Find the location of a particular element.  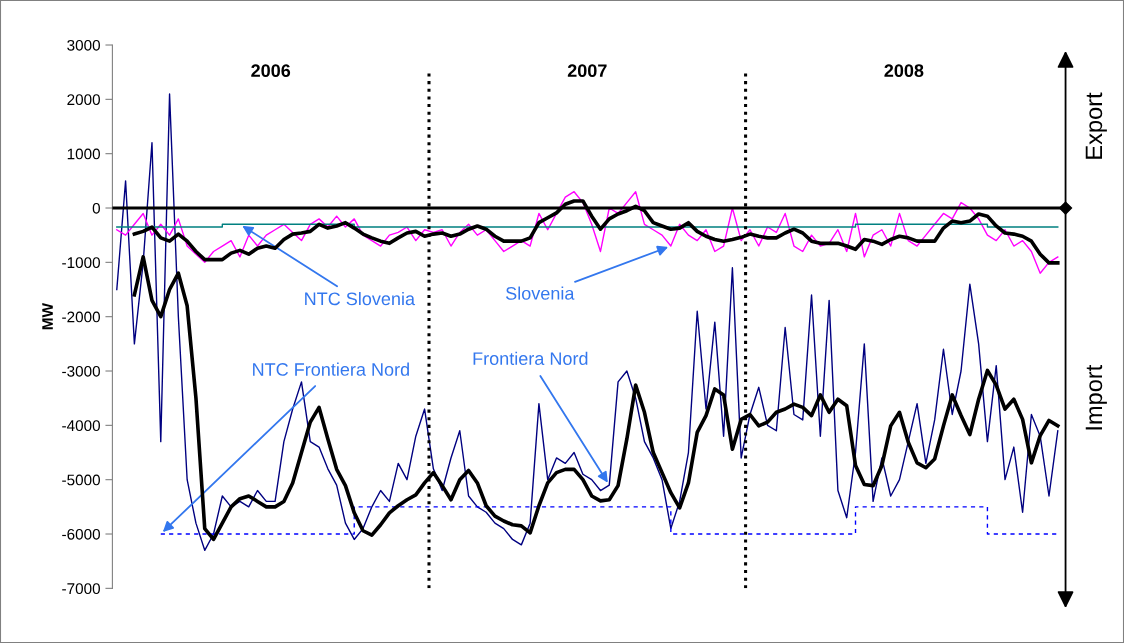

series-label: Slovenia is located at coordinates (540, 293).